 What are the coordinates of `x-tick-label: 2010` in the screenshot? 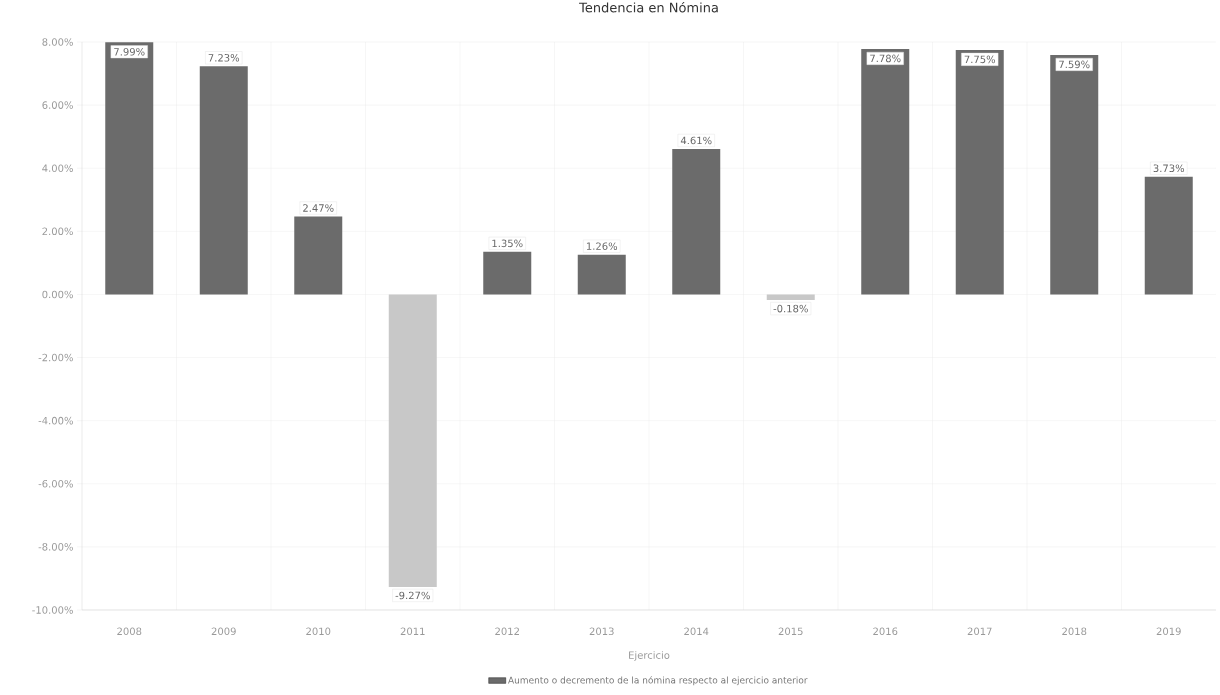 It's located at (318, 631).